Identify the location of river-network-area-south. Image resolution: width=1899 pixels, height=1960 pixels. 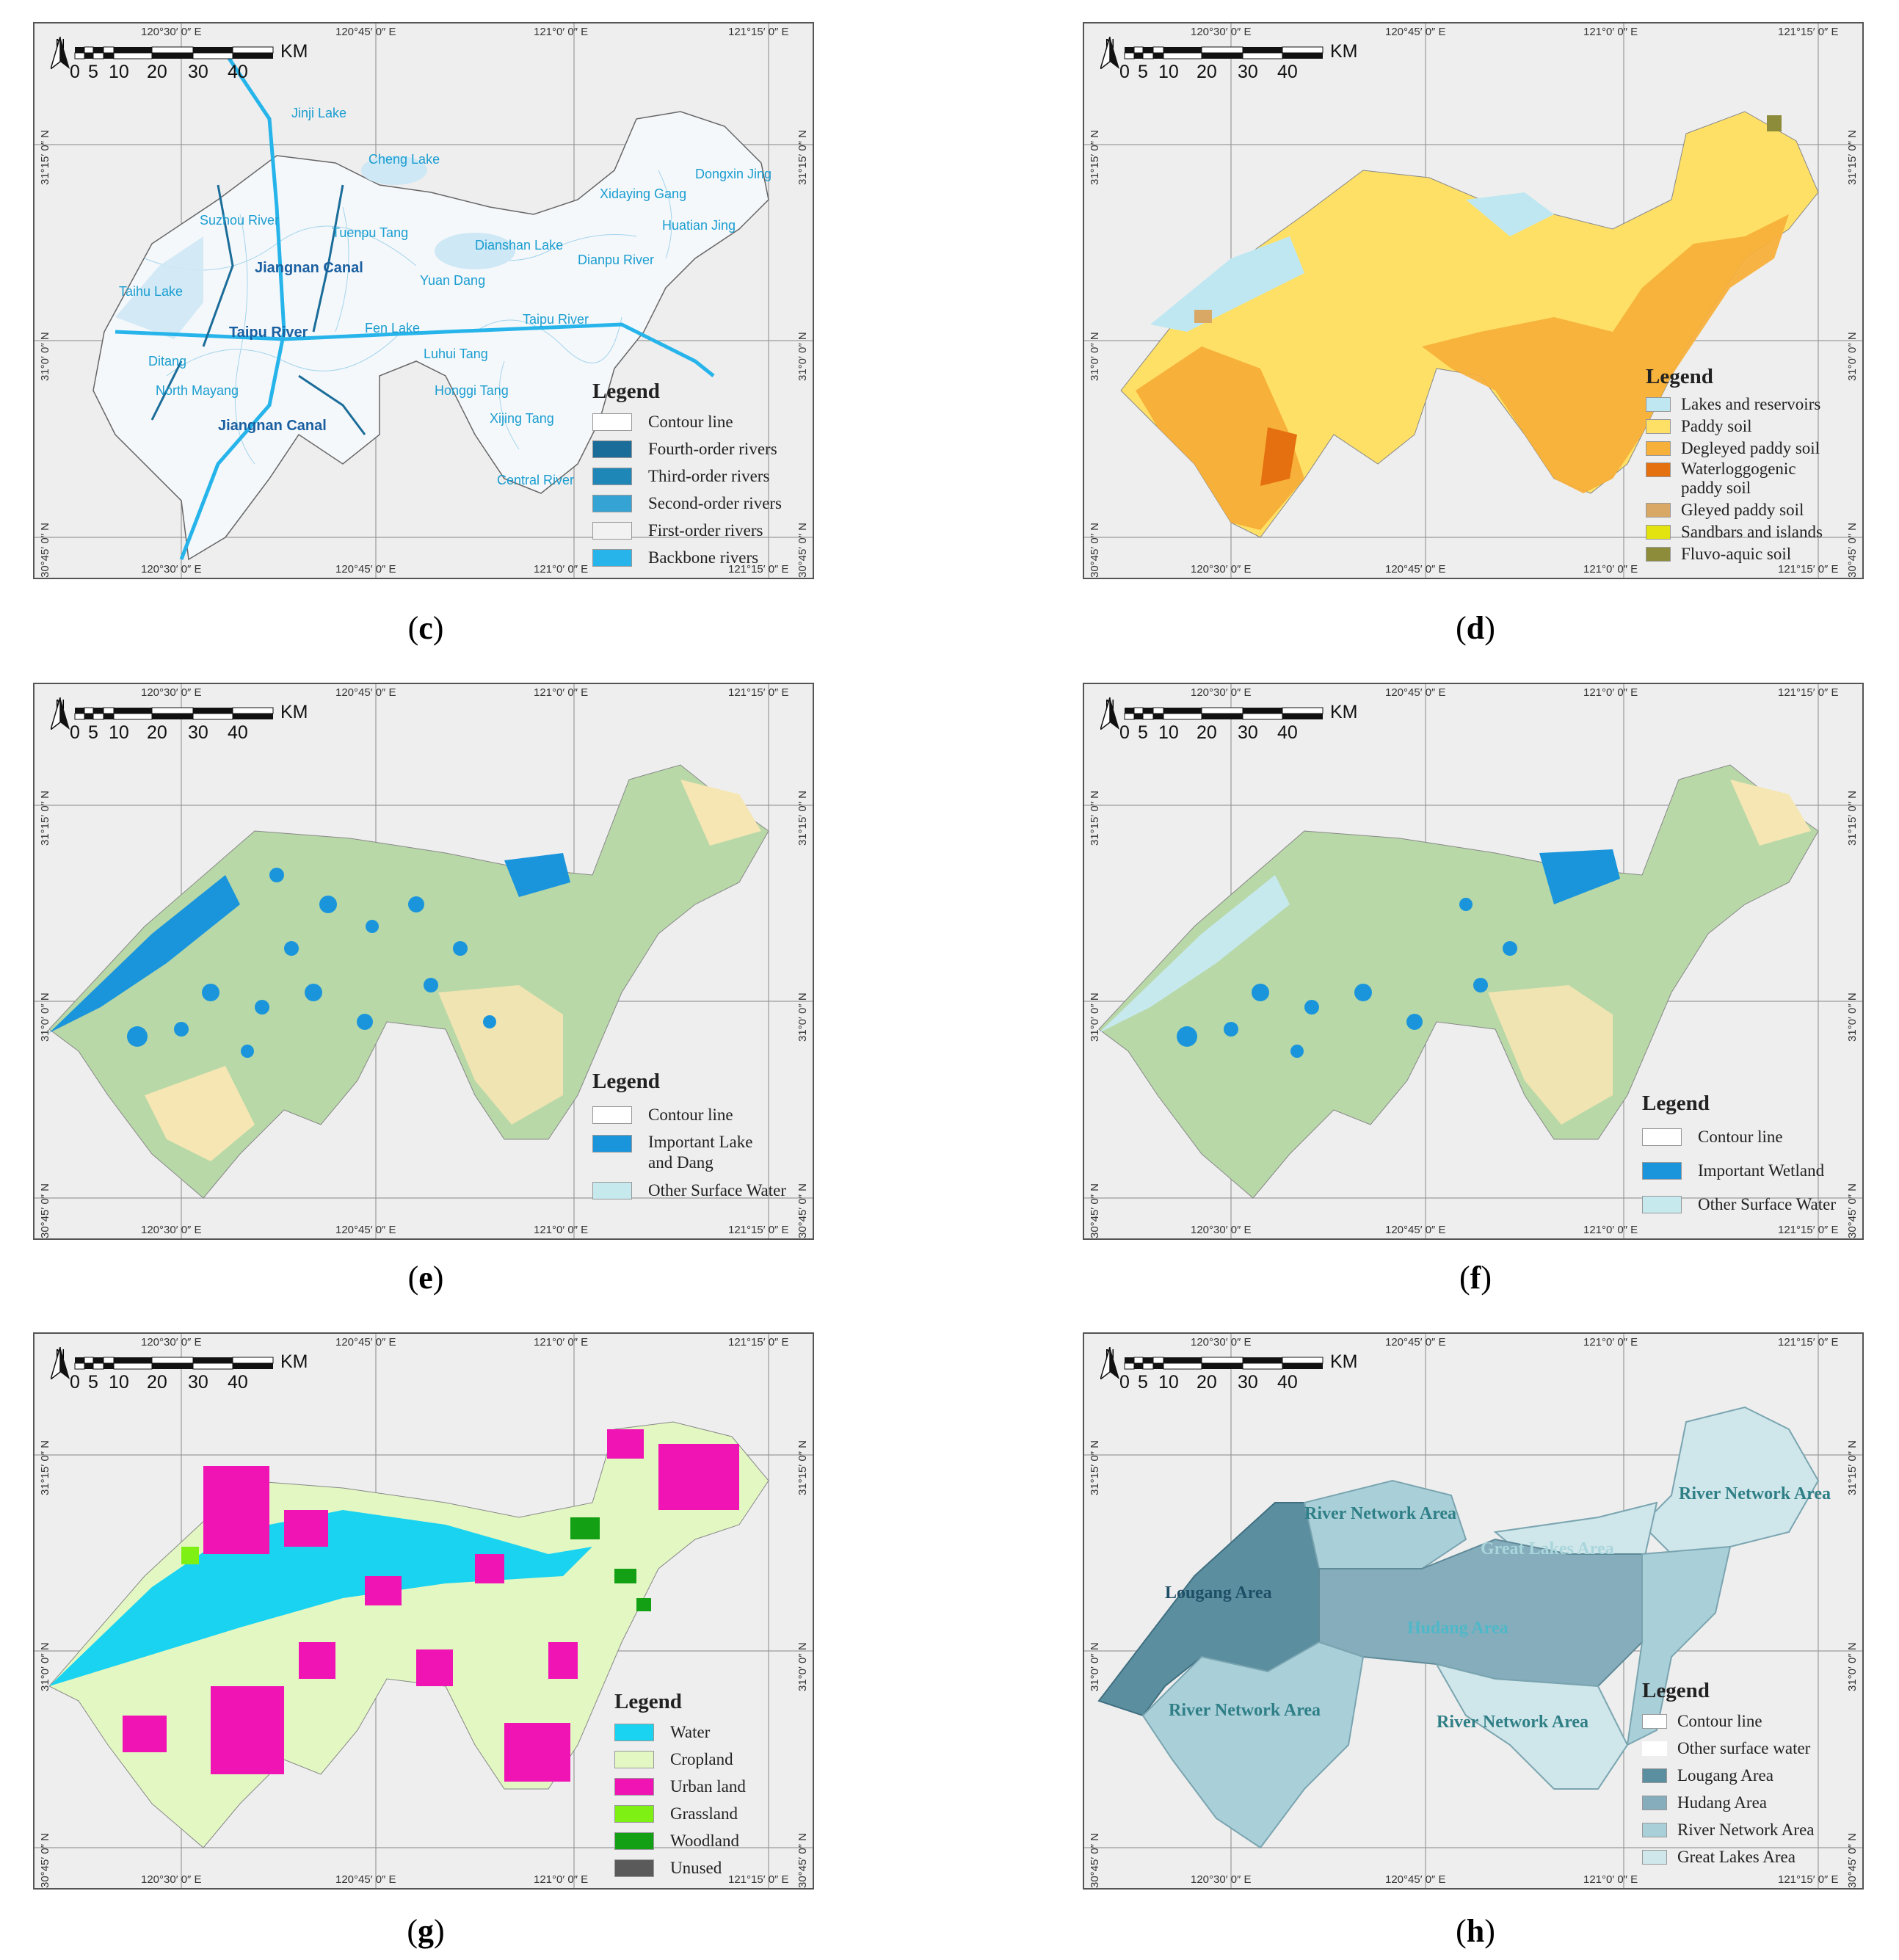
(1532, 1726).